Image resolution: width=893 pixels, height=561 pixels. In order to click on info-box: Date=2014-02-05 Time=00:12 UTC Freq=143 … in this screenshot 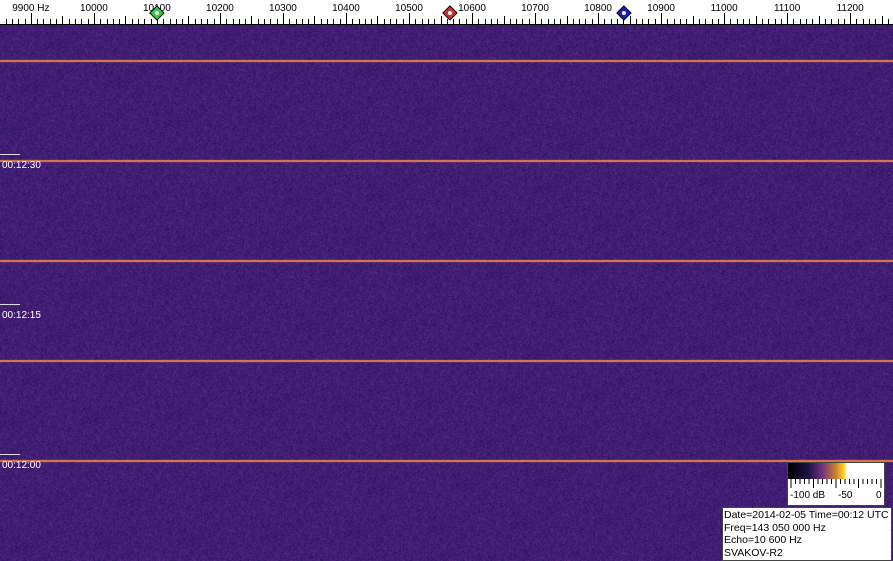, I will do `click(807, 534)`.